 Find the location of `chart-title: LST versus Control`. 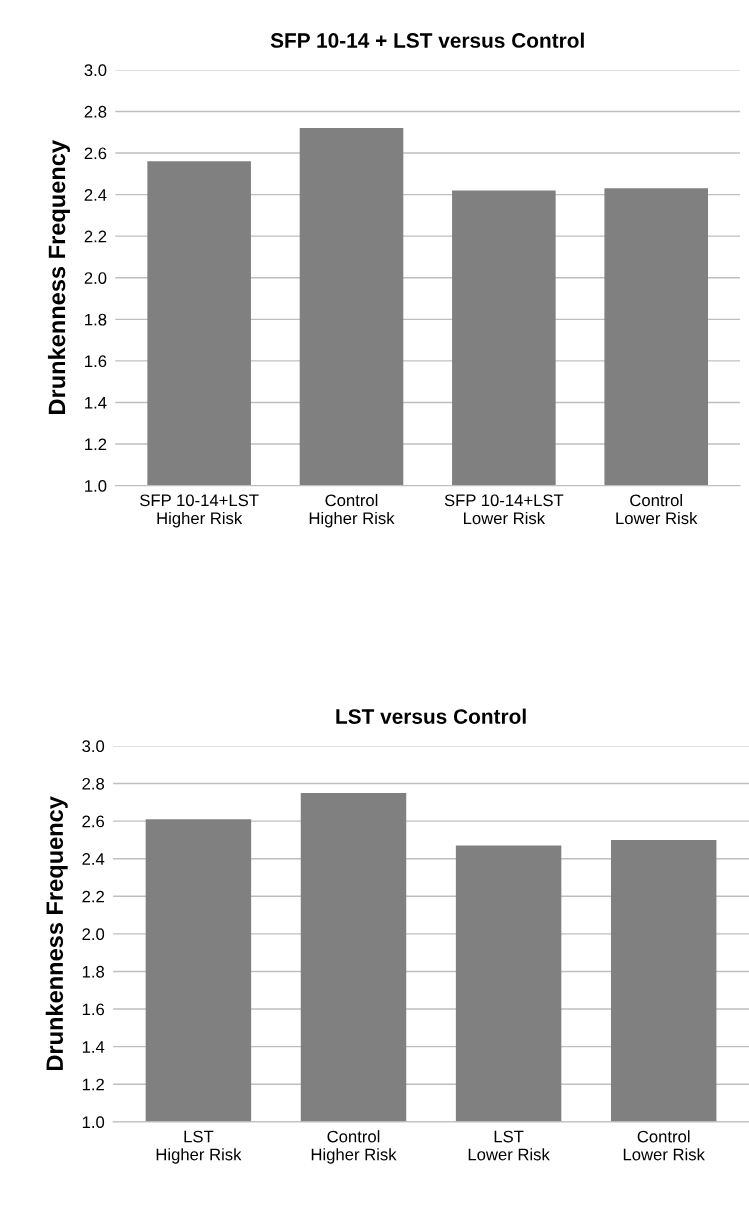

chart-title: LST versus Control is located at coordinates (431, 716).